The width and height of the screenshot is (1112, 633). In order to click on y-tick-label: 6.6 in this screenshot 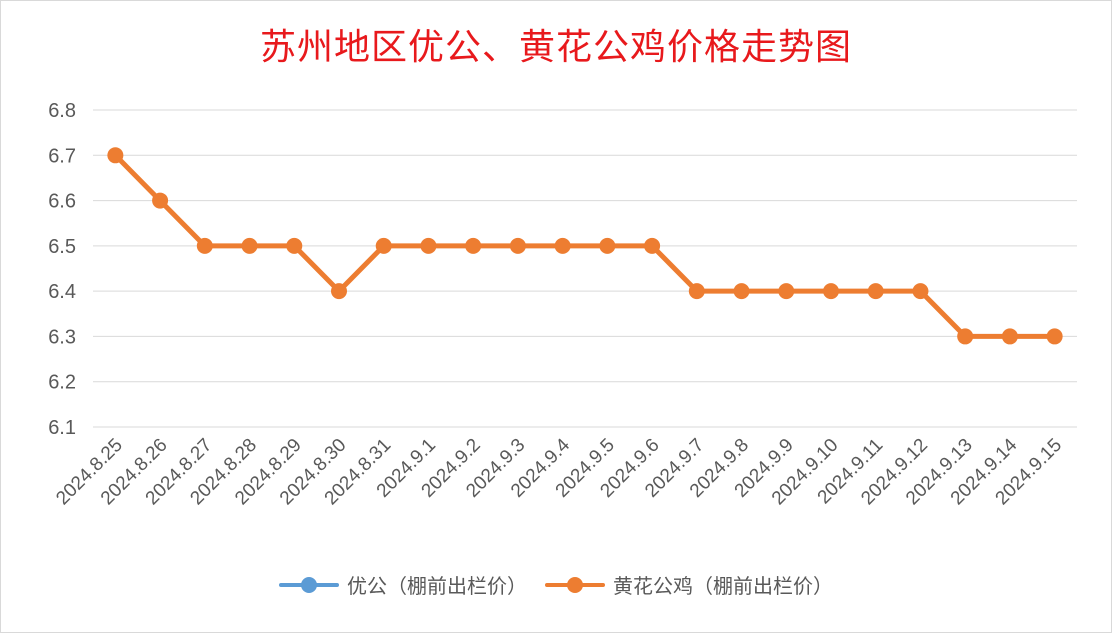, I will do `click(62, 202)`.